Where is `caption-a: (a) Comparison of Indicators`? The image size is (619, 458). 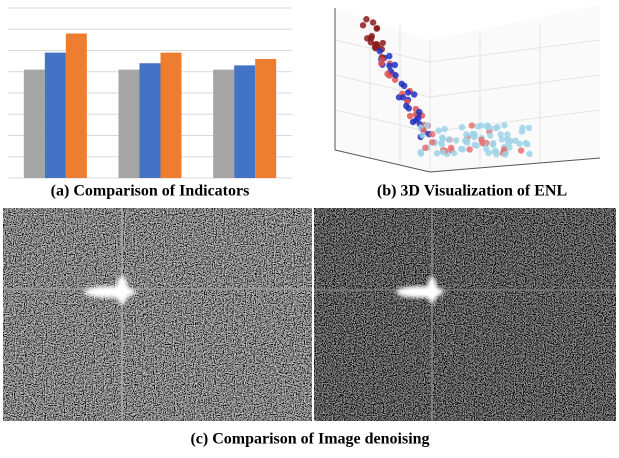
caption-a: (a) Comparison of Indicators is located at coordinates (150, 191).